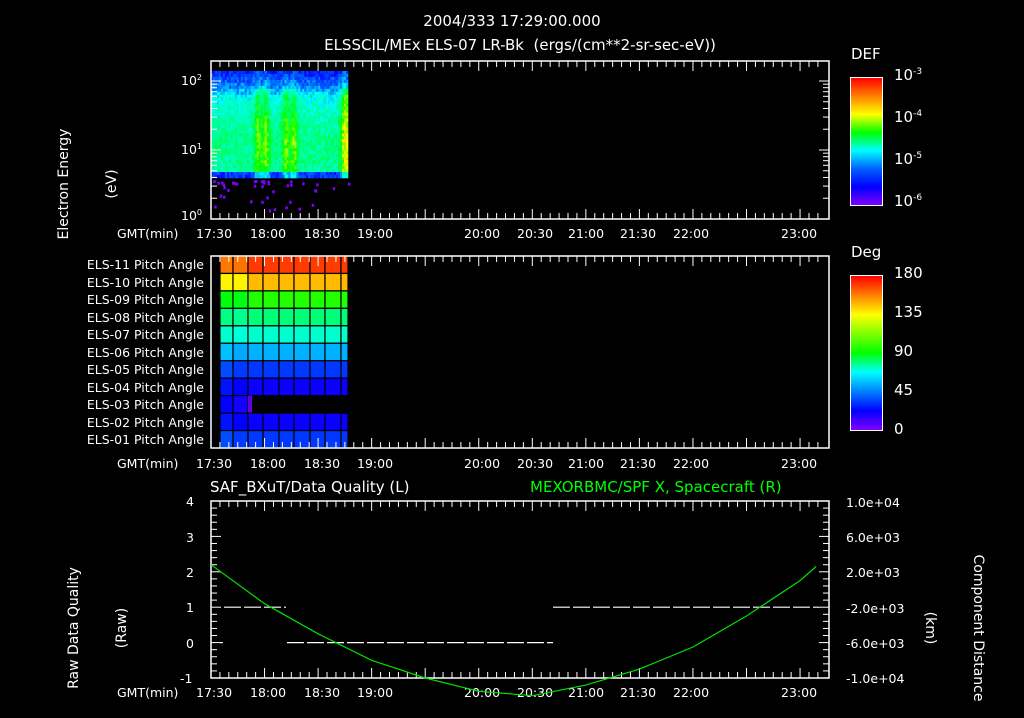  I want to click on panel2-colorbar, so click(866, 353).